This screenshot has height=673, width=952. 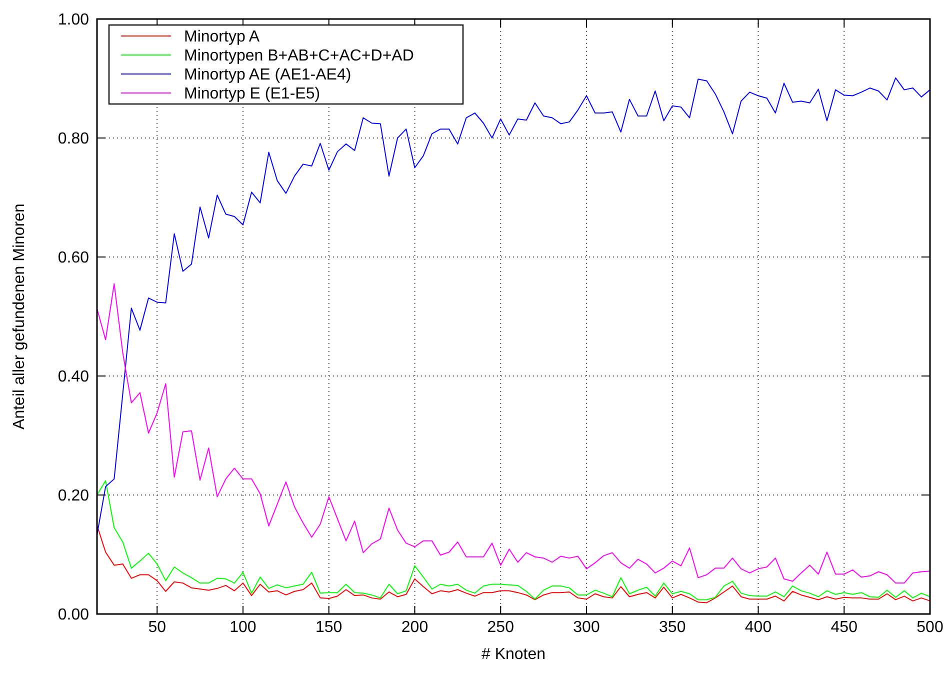 I want to click on x-tick-label: 500, so click(x=930, y=627).